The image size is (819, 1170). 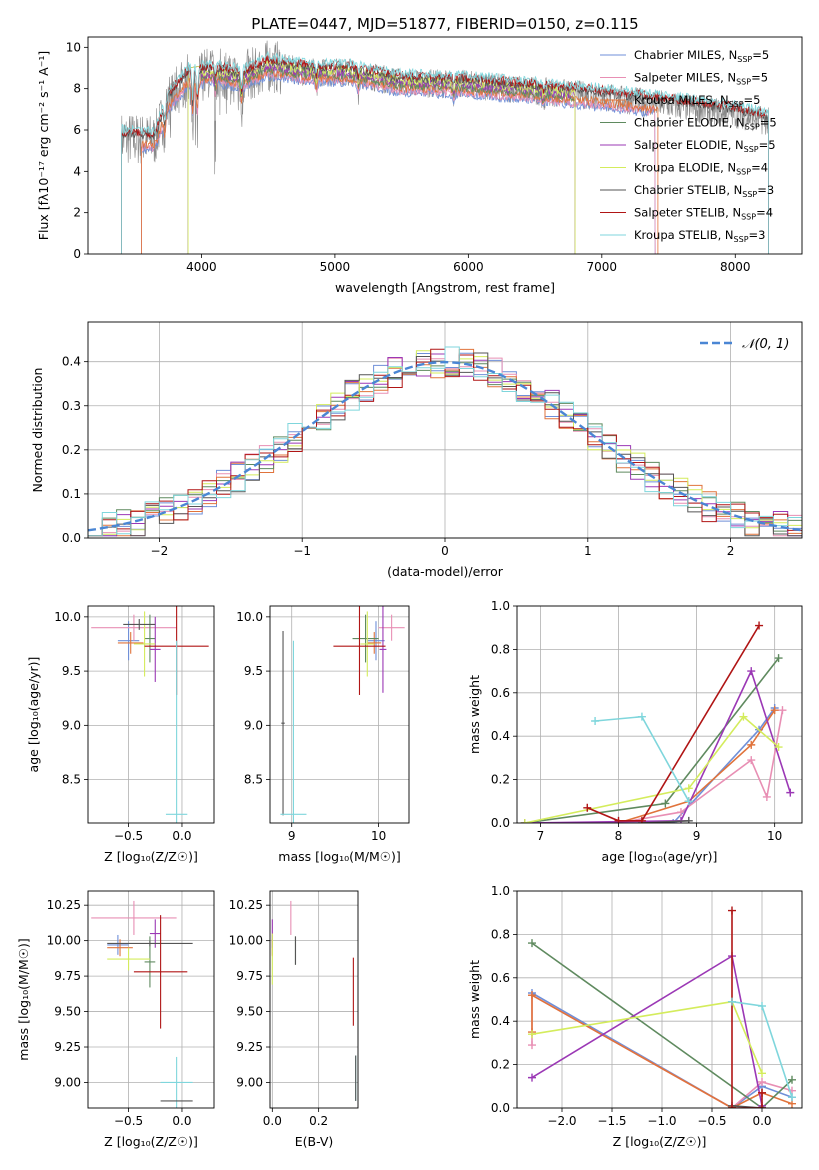 What do you see at coordinates (77, 254) in the screenshot?
I see `y-tick-label: 0` at bounding box center [77, 254].